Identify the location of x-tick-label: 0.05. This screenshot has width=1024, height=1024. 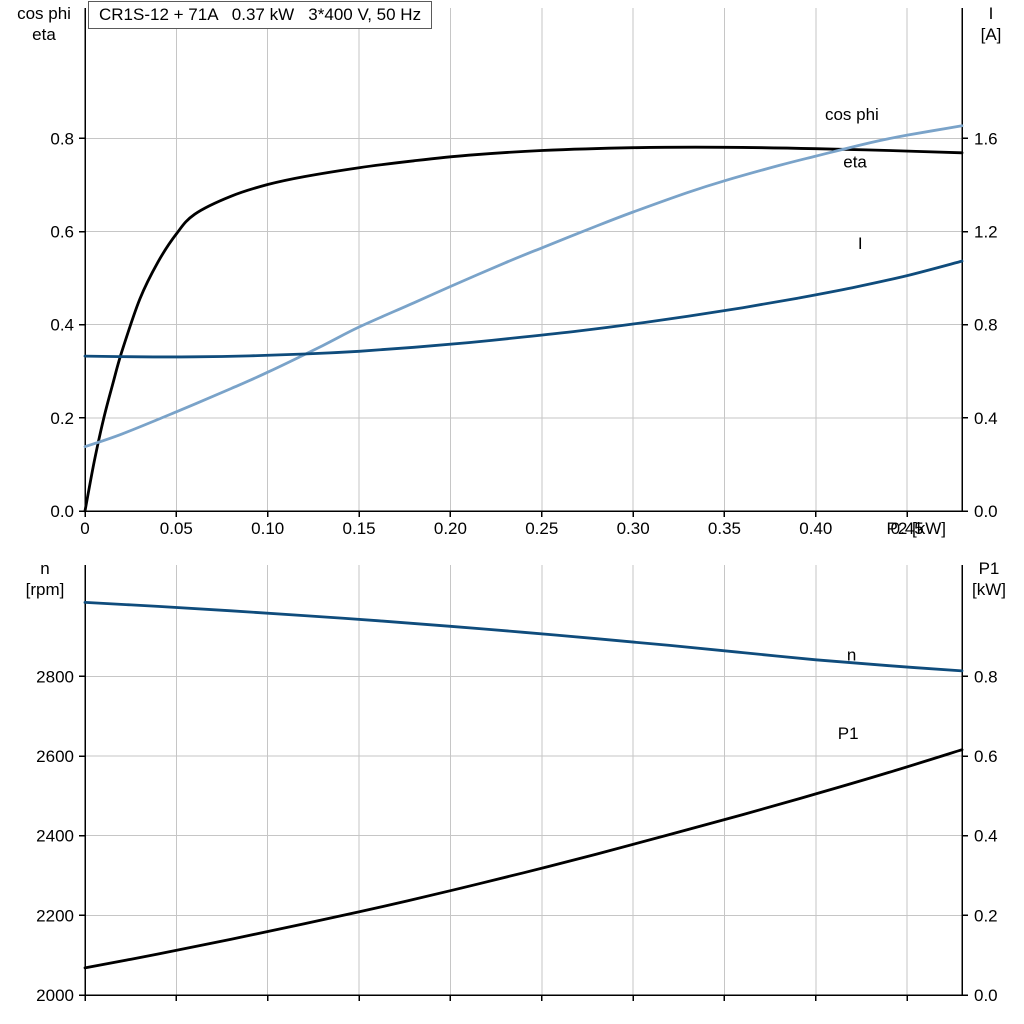
(176, 528).